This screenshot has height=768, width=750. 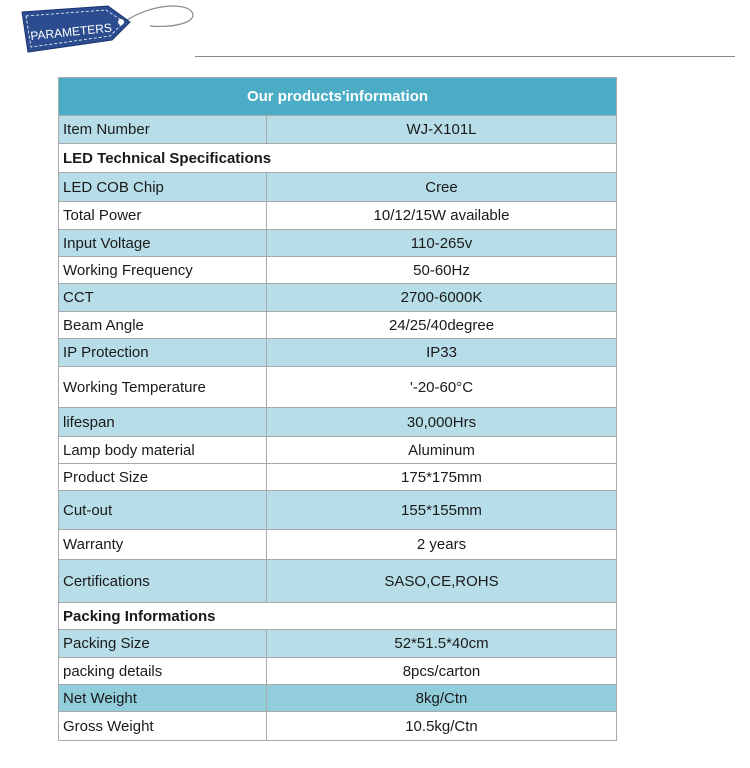 I want to click on spec-label: lifespan, so click(x=162, y=422).